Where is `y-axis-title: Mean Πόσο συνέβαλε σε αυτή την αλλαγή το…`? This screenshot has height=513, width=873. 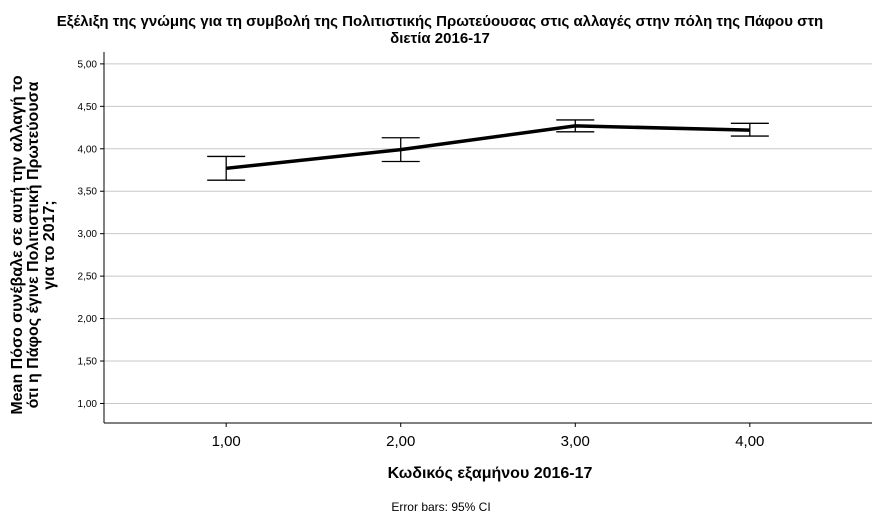
y-axis-title: Mean Πόσο συνέβαλε σε αυτή την αλλαγή το… is located at coordinates (33, 245).